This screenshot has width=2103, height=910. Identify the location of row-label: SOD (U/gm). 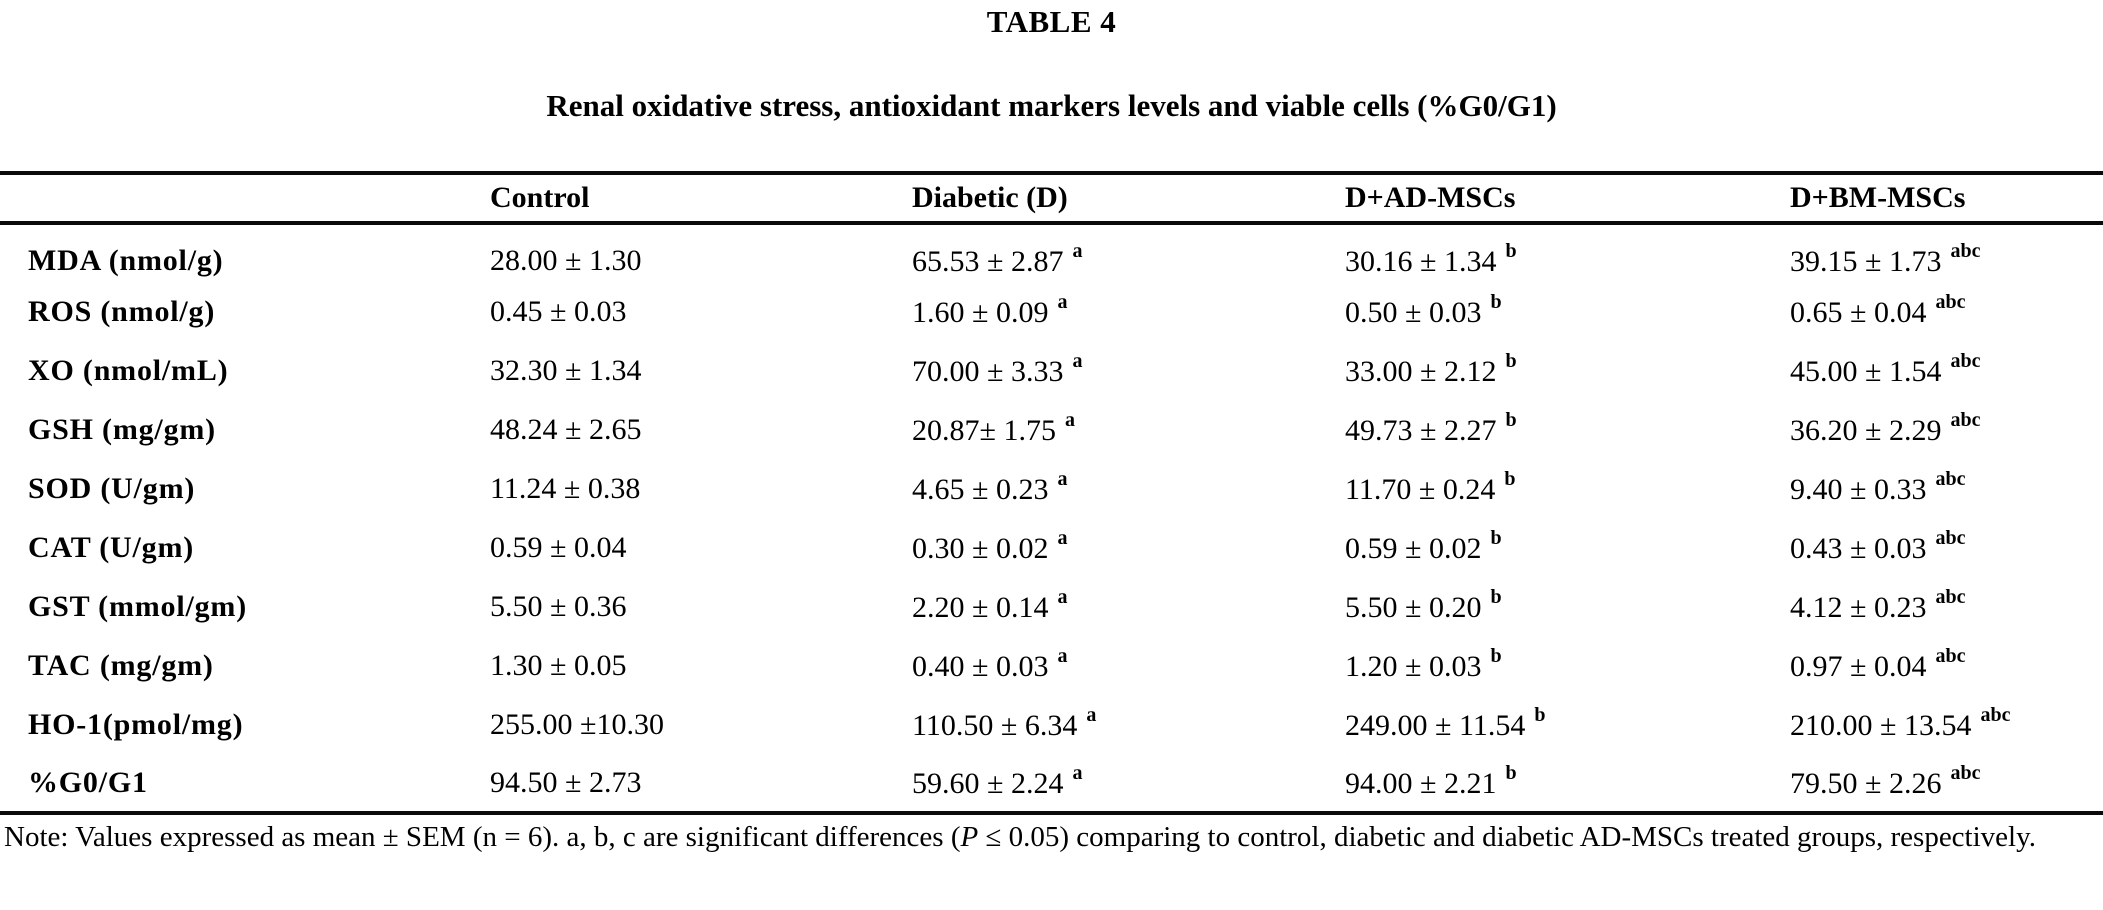
(112, 488).